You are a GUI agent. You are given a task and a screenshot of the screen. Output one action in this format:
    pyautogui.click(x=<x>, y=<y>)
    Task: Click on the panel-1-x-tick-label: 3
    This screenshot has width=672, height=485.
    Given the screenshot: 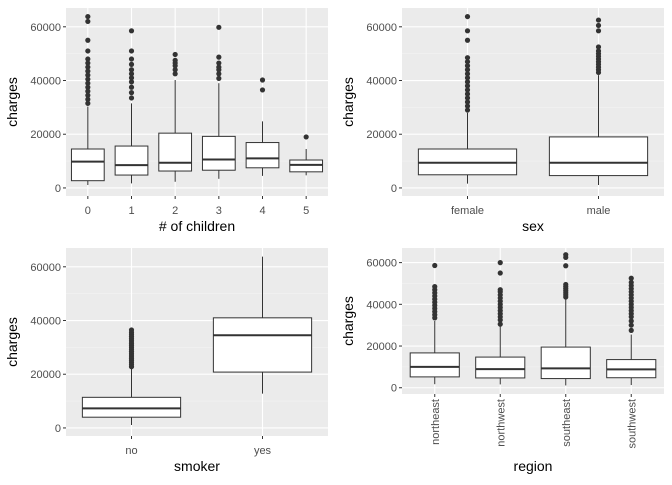 What is the action you would take?
    pyautogui.click(x=219, y=211)
    